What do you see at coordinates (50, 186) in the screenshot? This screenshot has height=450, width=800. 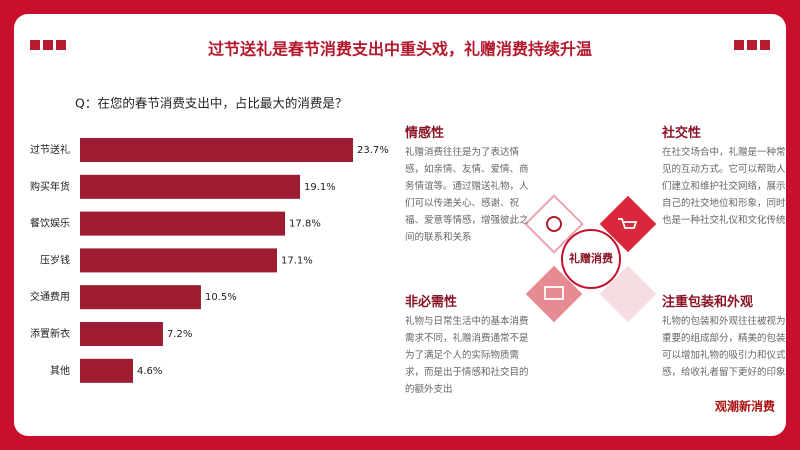 I see `category-label: 购买年货` at bounding box center [50, 186].